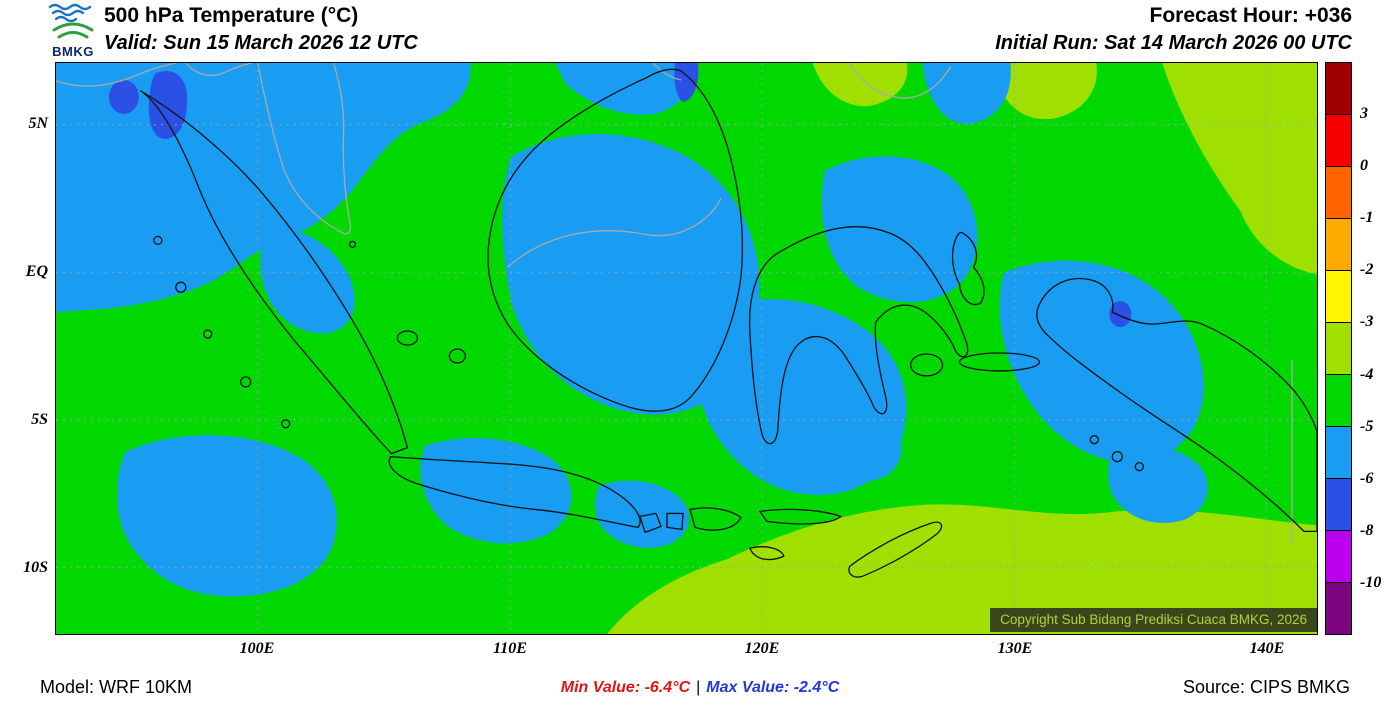 This screenshot has width=1400, height=709. I want to click on colorbar-tick--6: -6, so click(1367, 478).